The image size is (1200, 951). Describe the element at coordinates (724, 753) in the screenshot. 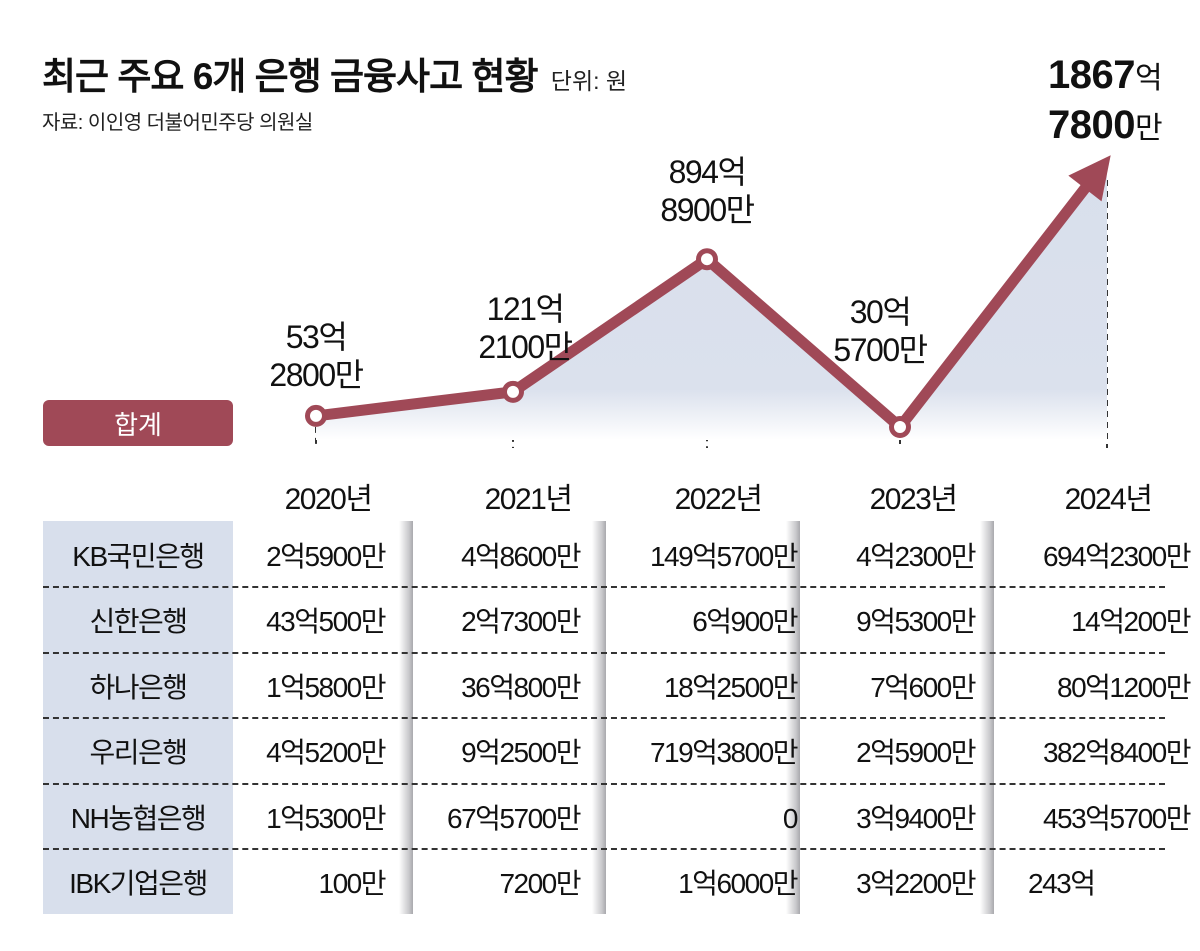

I see `value-cell: 719억3800만` at that location.